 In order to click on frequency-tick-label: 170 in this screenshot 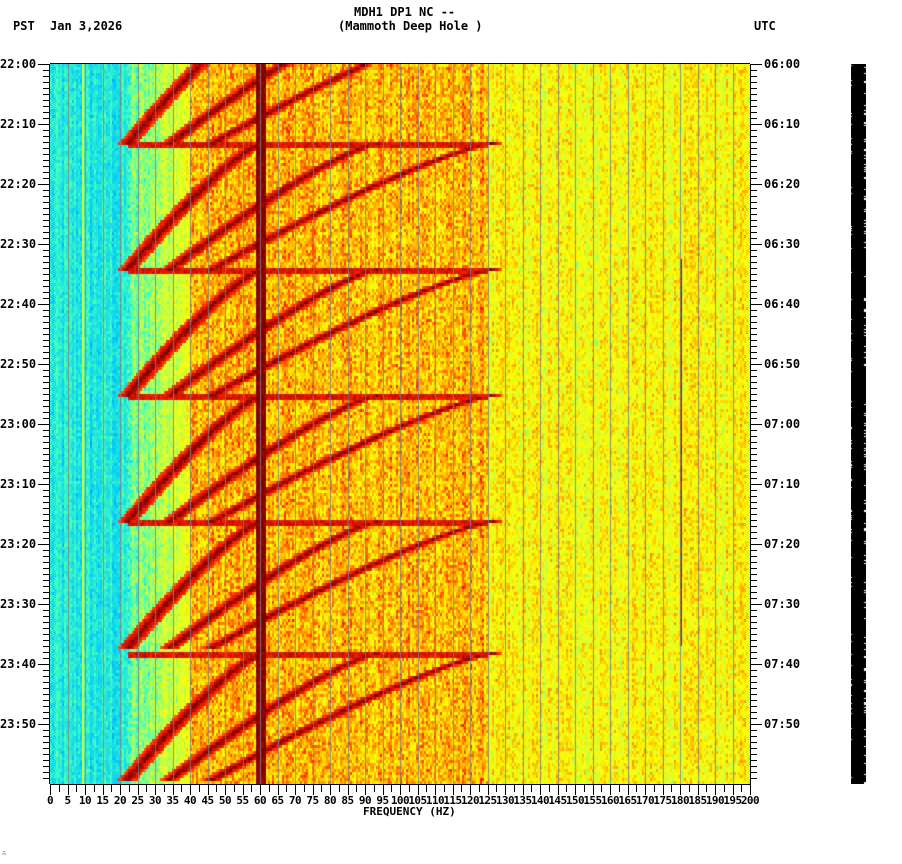, I will do `click(645, 800)`.